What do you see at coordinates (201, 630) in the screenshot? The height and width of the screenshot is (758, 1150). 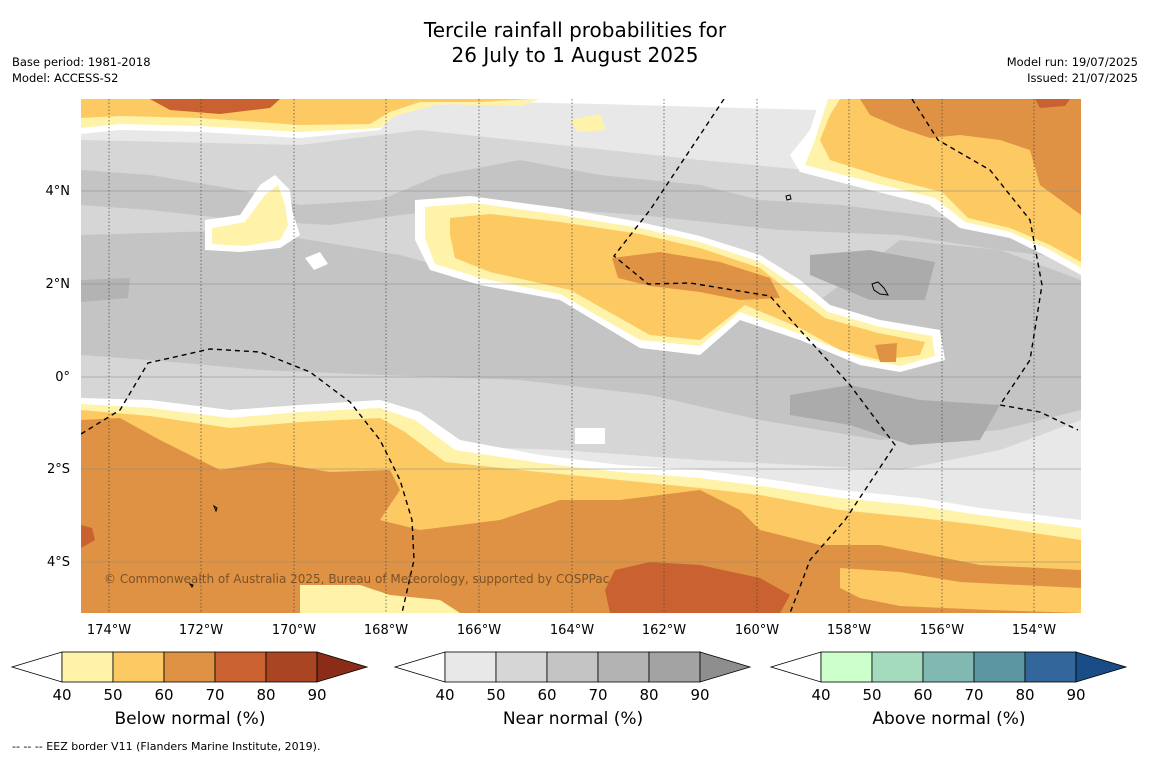 I see `lon-label-172w: 172°W` at bounding box center [201, 630].